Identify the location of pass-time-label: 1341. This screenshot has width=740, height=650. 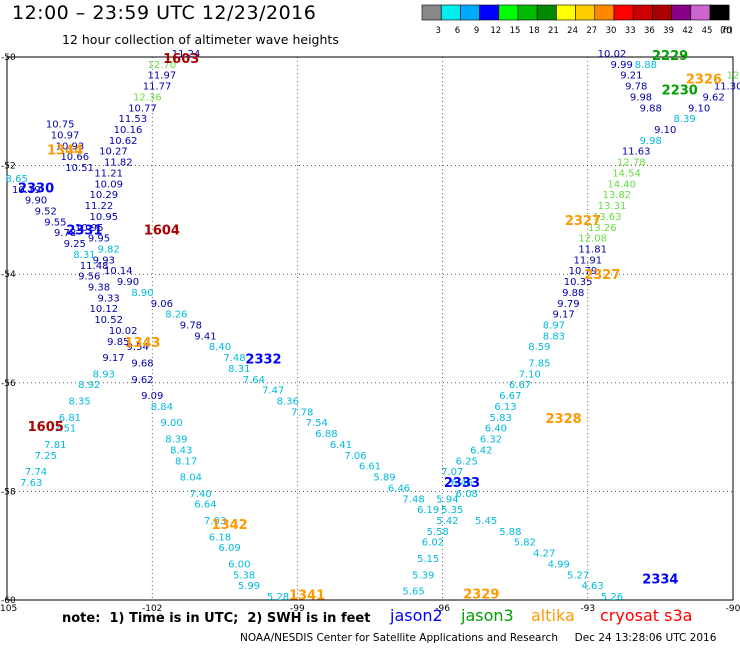
(307, 596).